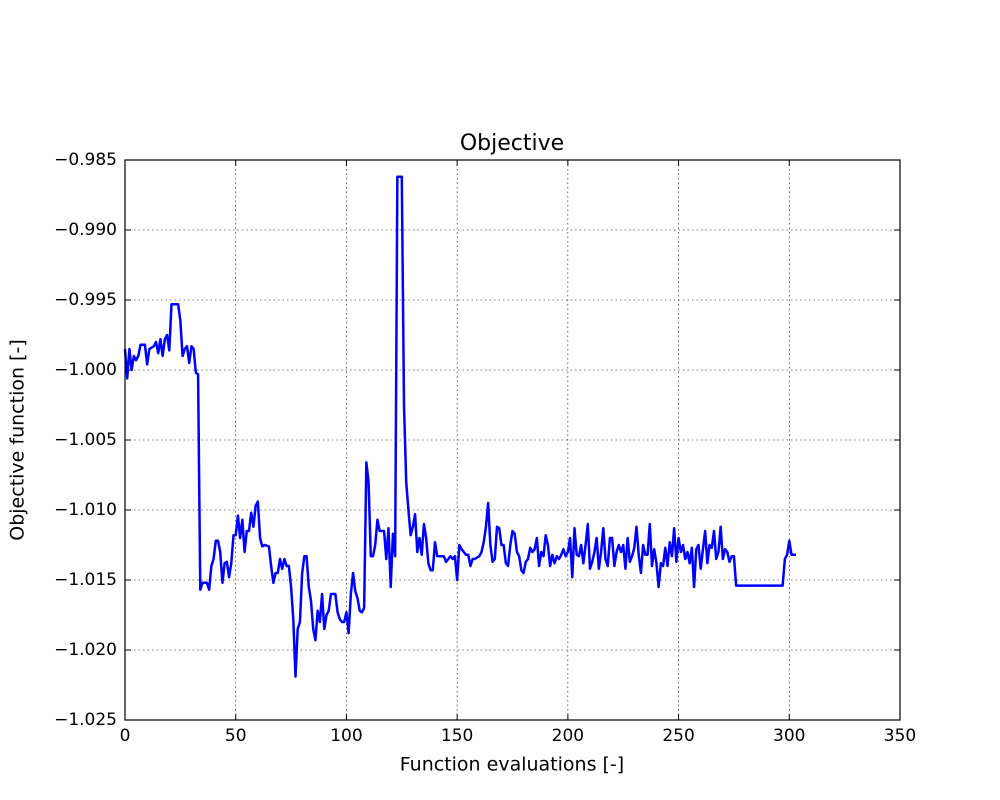 This screenshot has height=800, width=1000. I want to click on y-tick-label: −1.000, so click(85, 370).